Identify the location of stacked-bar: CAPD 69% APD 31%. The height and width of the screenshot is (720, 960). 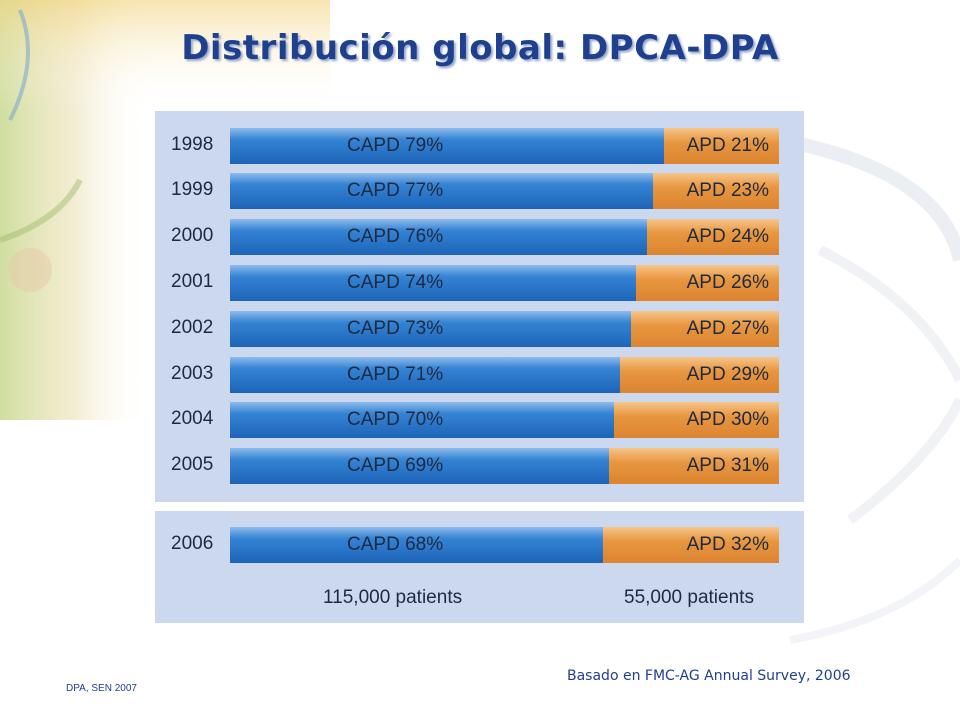
(504, 466).